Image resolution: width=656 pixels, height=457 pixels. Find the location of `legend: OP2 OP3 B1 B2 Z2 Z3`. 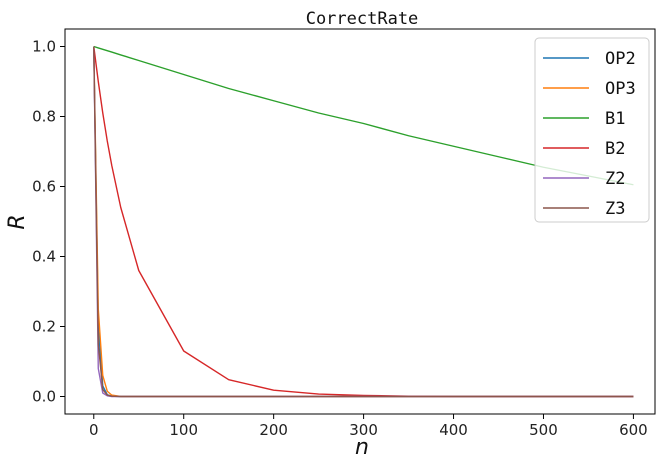

legend: OP2 OP3 B1 B2 Z2 Z3 is located at coordinates (592, 130).